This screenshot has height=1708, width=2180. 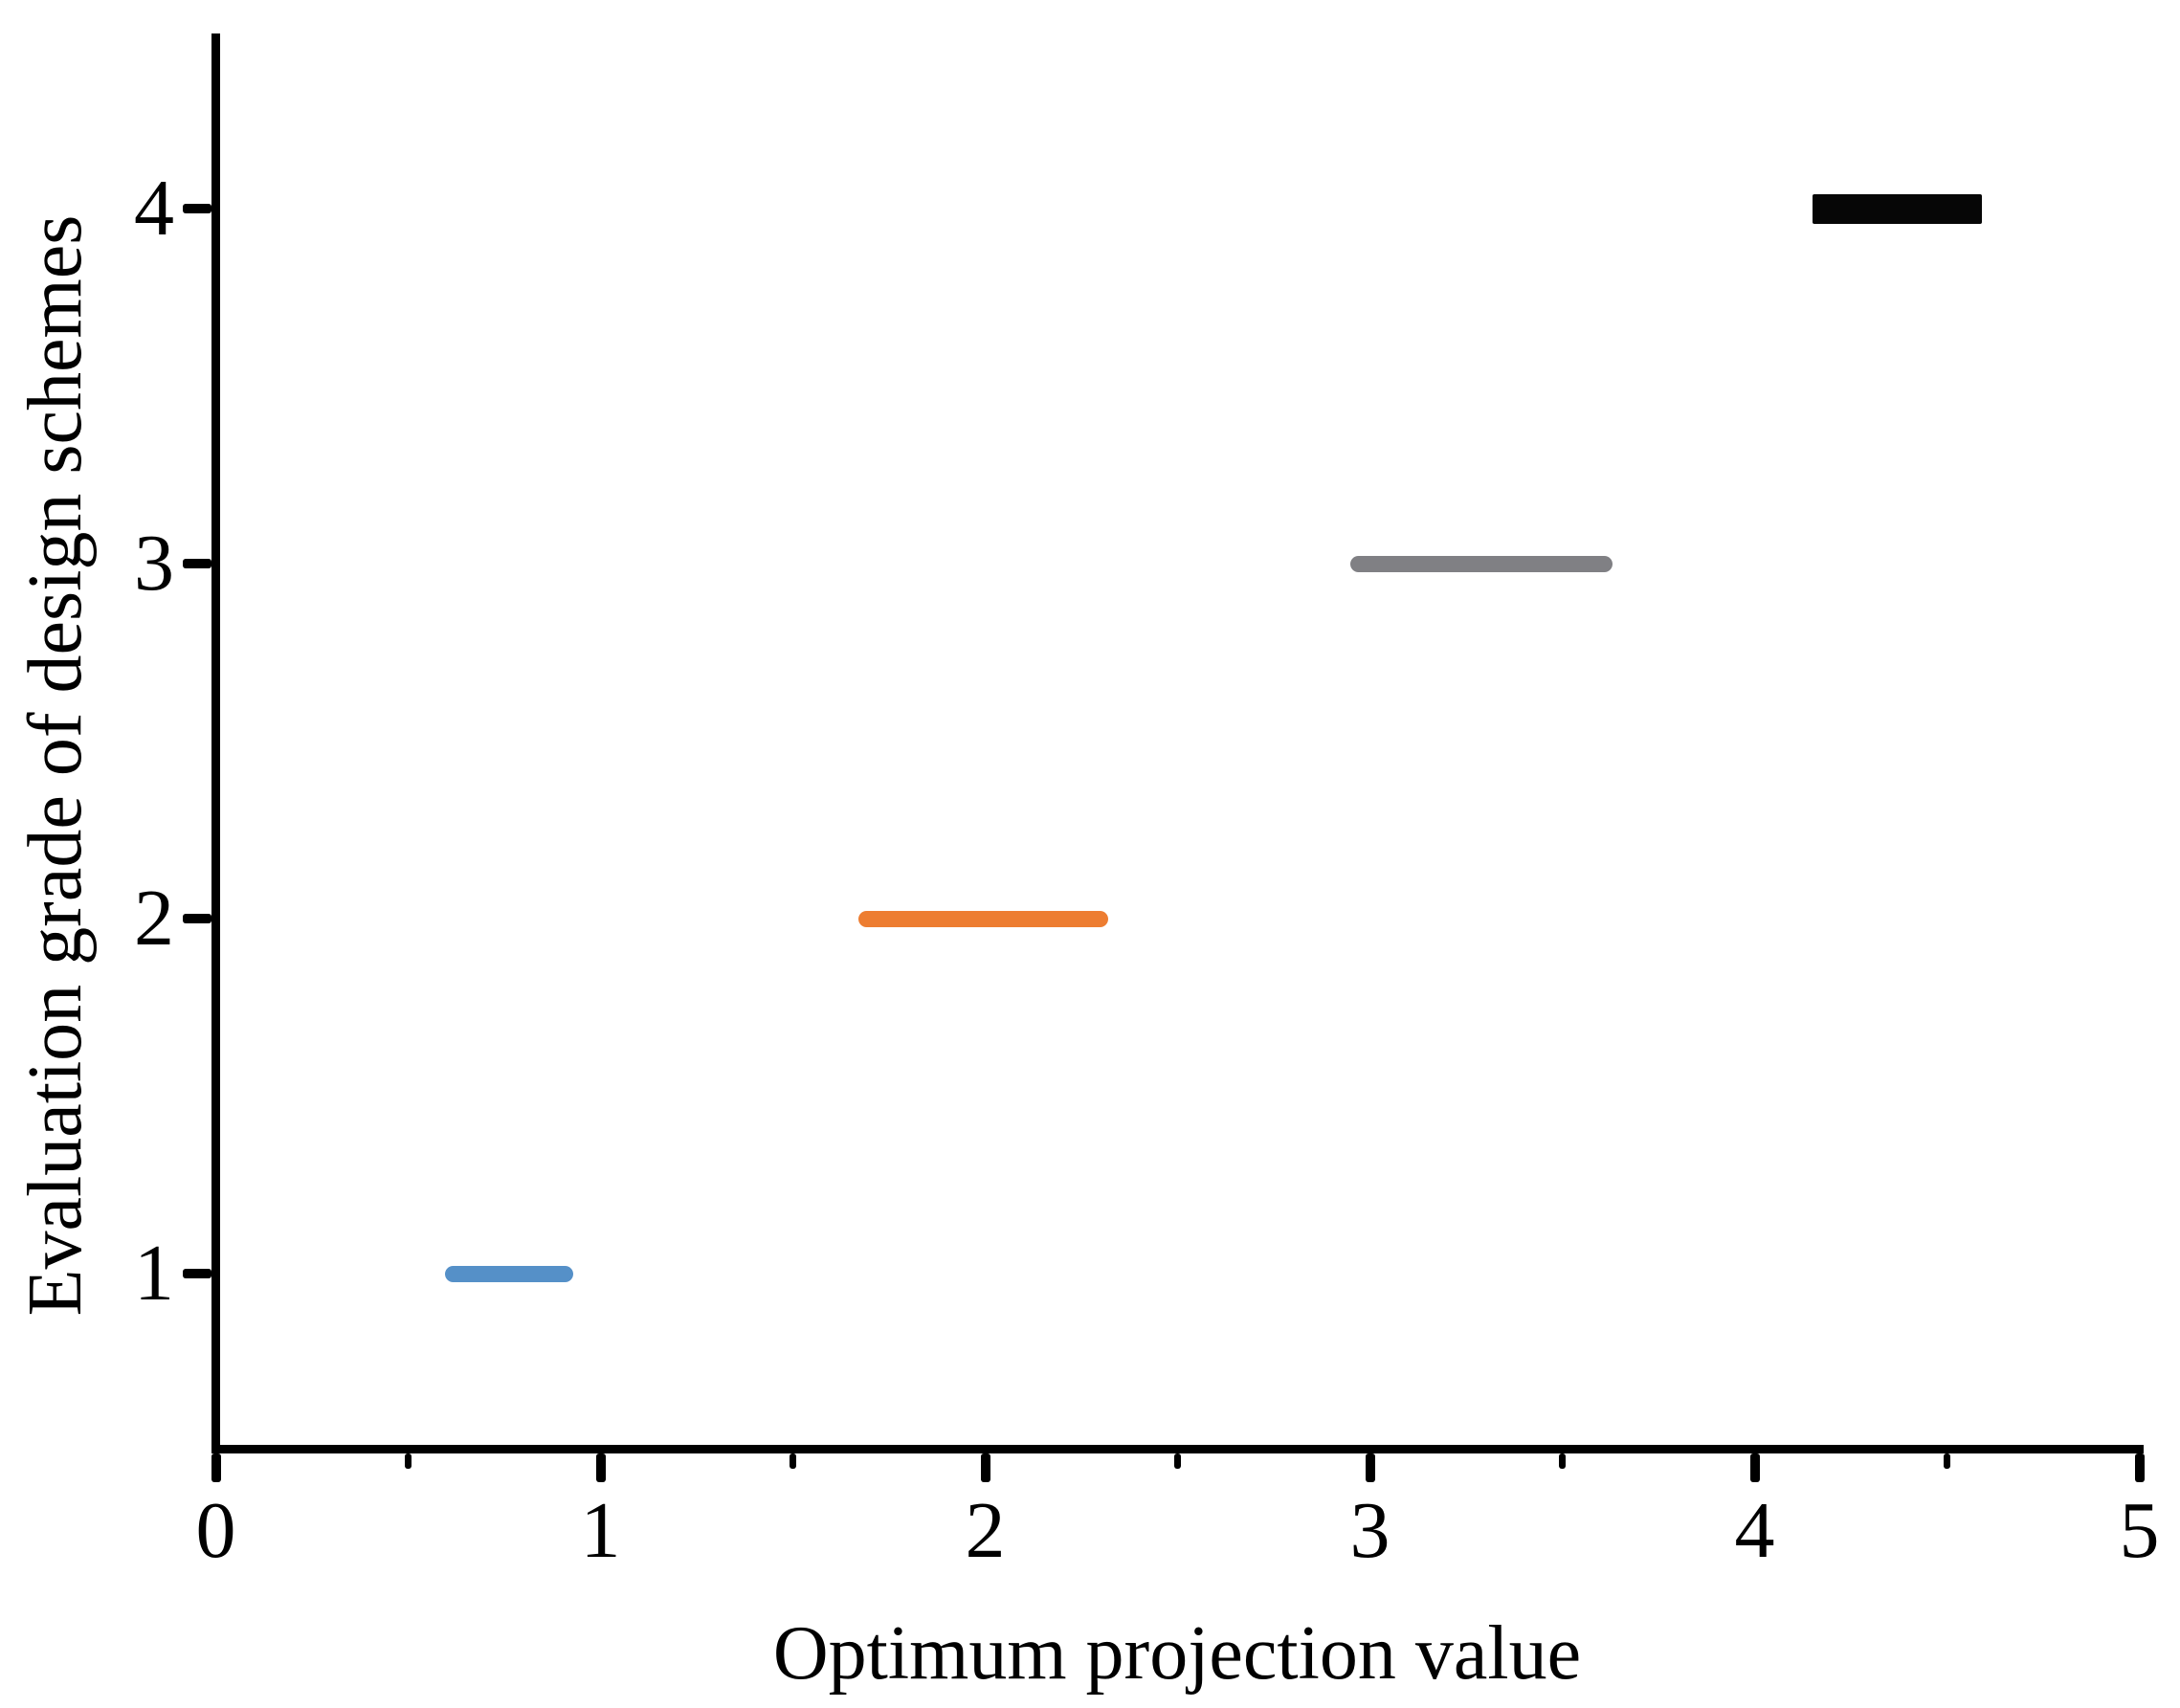 I want to click on y-tick-label: 2, so click(x=154, y=919).